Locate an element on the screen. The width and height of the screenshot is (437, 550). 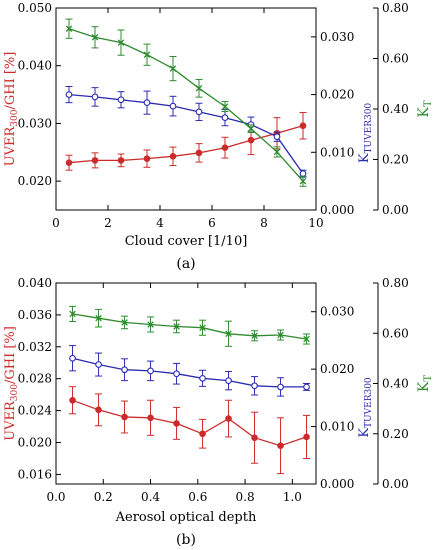
left-axis-tick-label: 0.032 is located at coordinates (35, 347).